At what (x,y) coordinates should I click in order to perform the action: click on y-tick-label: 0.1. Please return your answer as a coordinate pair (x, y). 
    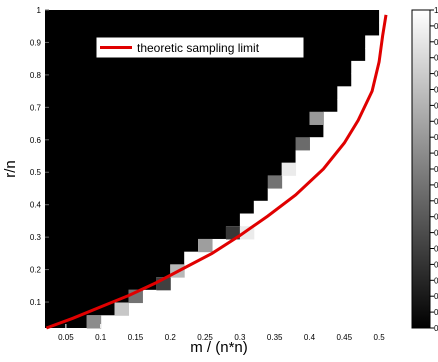
    Looking at the image, I should click on (36, 302).